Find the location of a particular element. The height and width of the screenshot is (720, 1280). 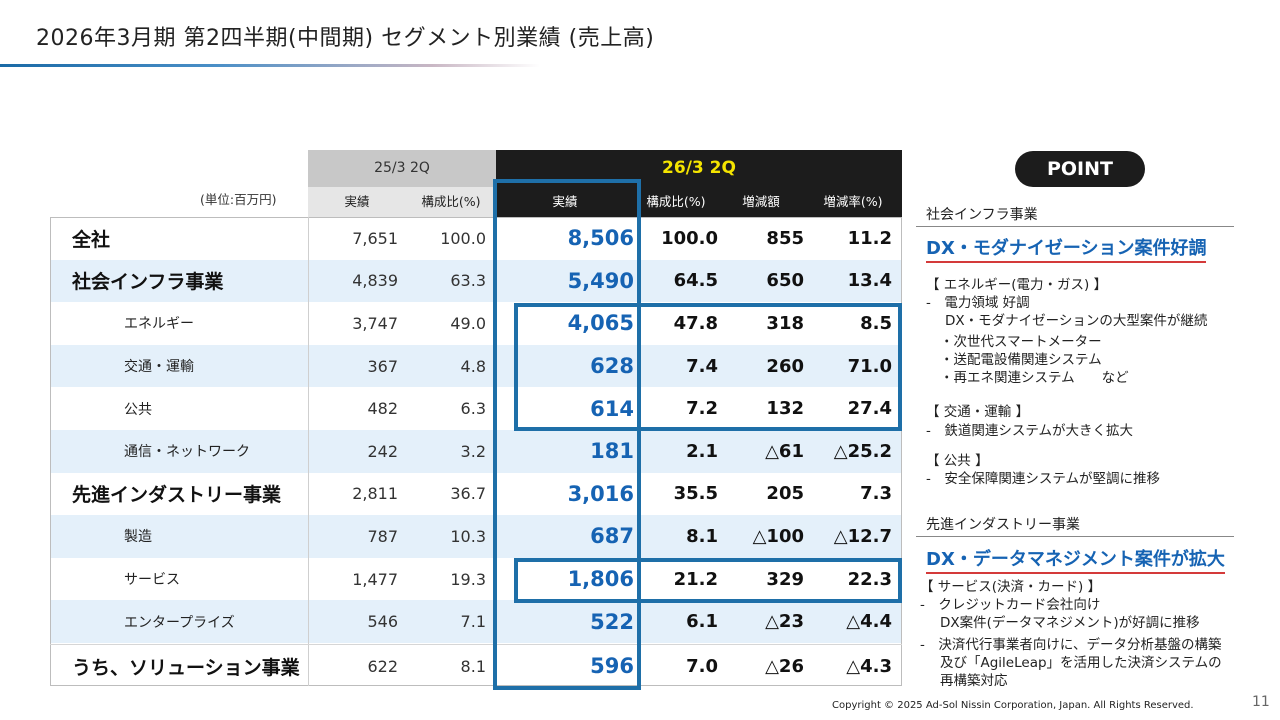

segment-name: エンタープライズ is located at coordinates (179, 622).